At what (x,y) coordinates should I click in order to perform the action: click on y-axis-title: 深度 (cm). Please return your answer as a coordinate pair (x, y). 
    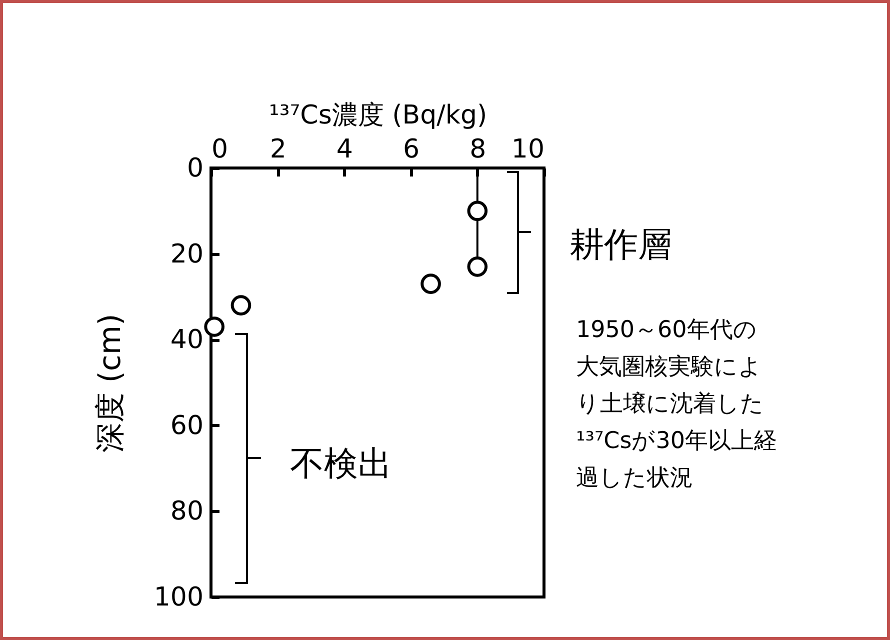
    Looking at the image, I should click on (110, 383).